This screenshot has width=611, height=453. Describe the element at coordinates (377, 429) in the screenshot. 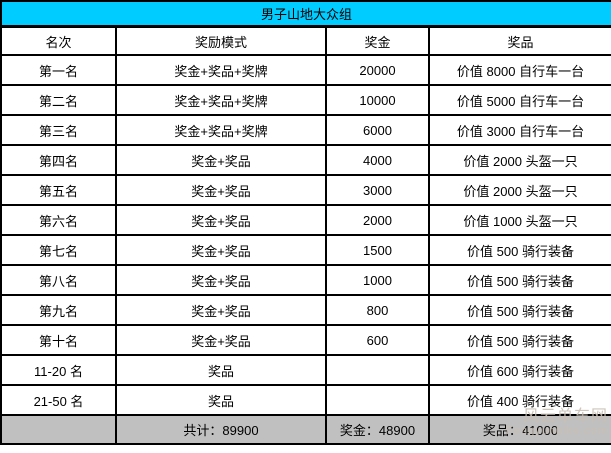

I see `totals-money-cell: 奖金：48900` at that location.